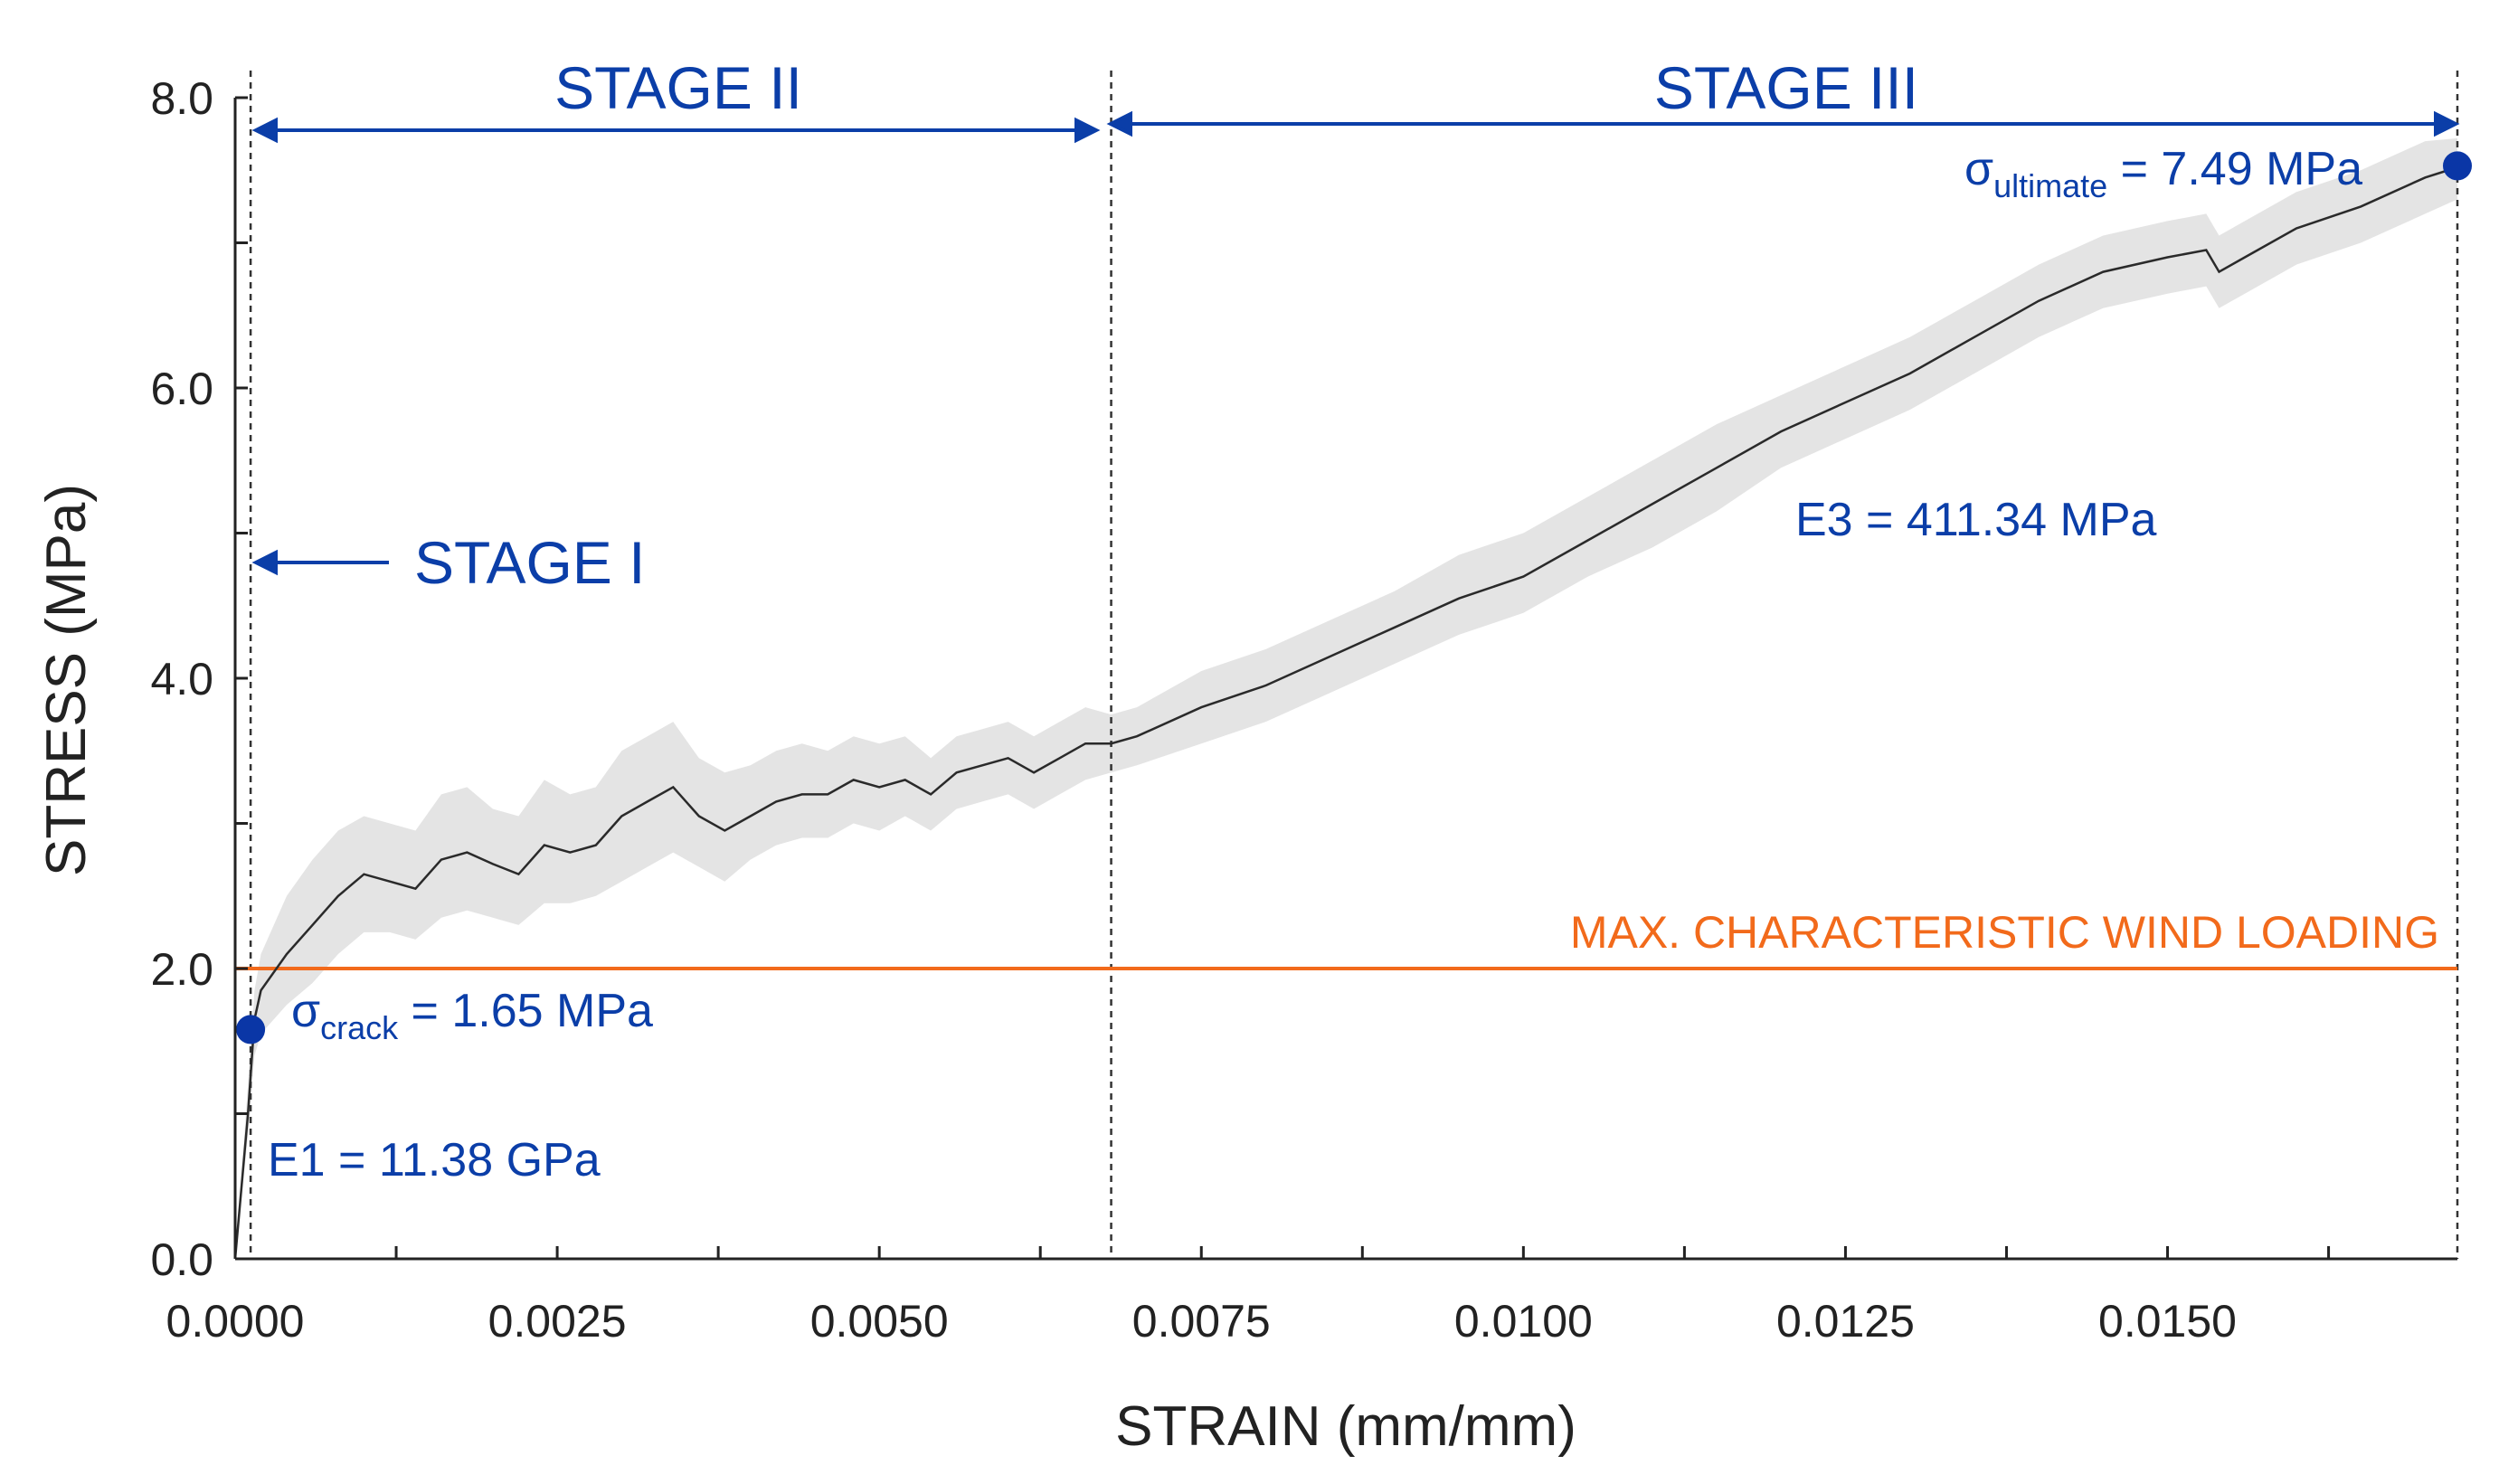 This screenshot has height=1484, width=2499. I want to click on wind-loading-label: MAX. CHARACTERISTIC WIND LOADING, so click(2004, 932).